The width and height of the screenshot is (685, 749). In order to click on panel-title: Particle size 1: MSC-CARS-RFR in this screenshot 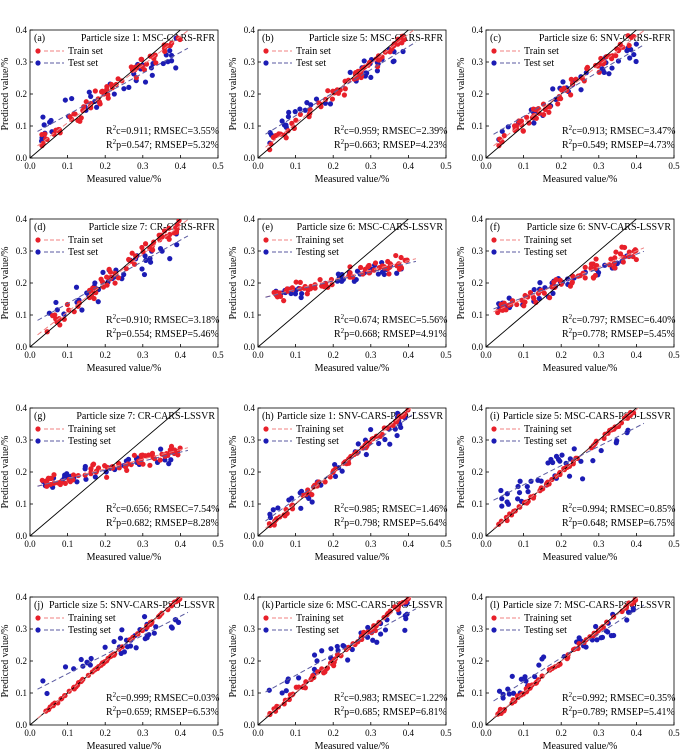, I will do `click(148, 38)`.